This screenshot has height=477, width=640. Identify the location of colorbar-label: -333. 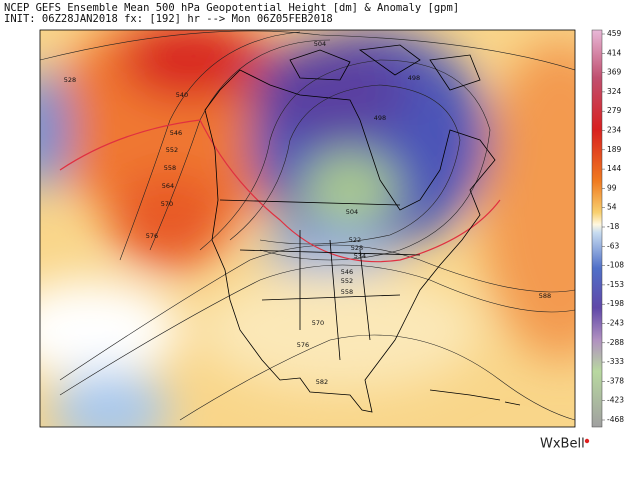
(615, 361).